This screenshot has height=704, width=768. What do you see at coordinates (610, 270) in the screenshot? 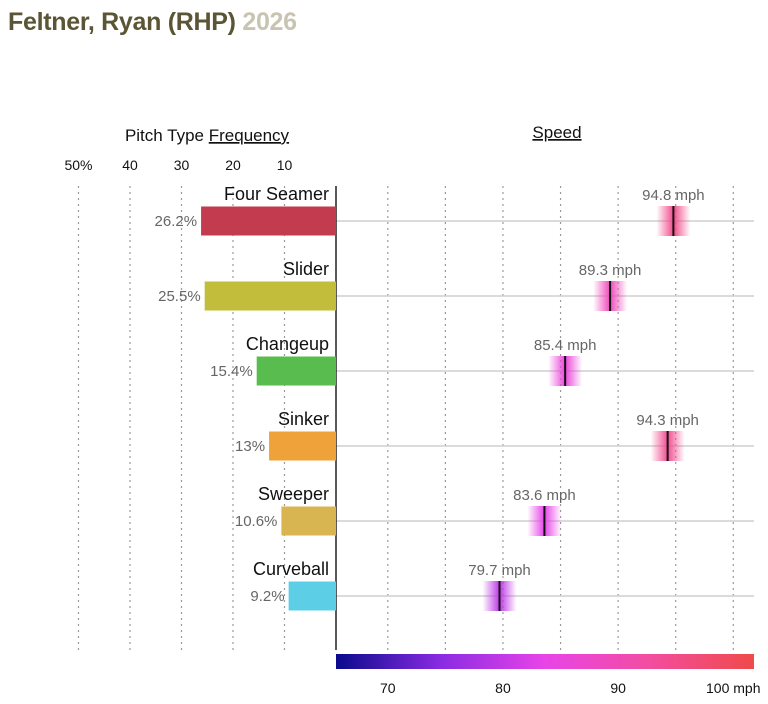
I see `speed-value-label: 89.3 mph` at bounding box center [610, 270].